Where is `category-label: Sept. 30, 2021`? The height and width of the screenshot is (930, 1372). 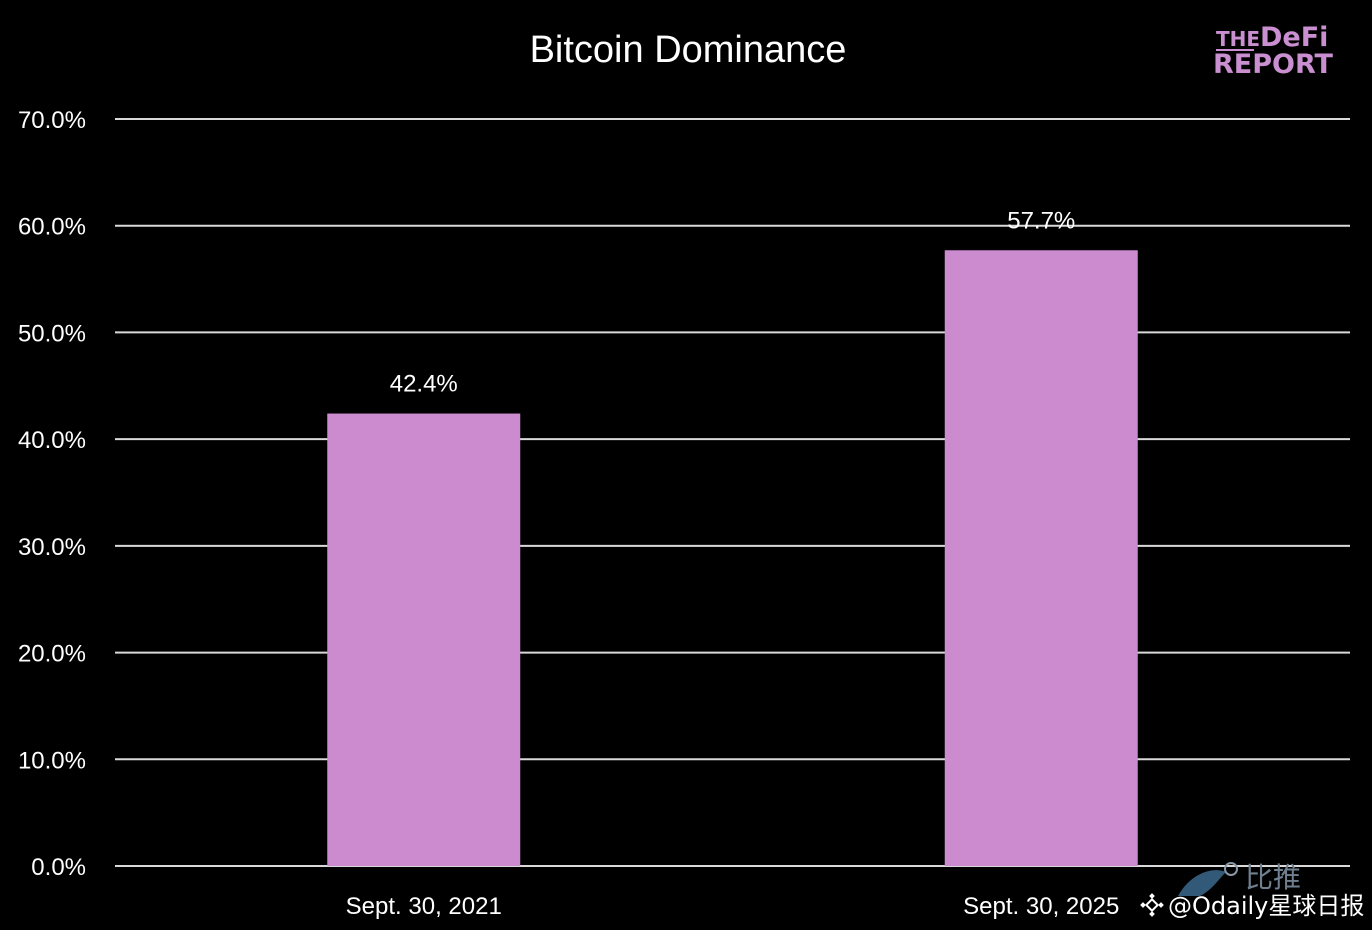
category-label: Sept. 30, 2021 is located at coordinates (424, 906).